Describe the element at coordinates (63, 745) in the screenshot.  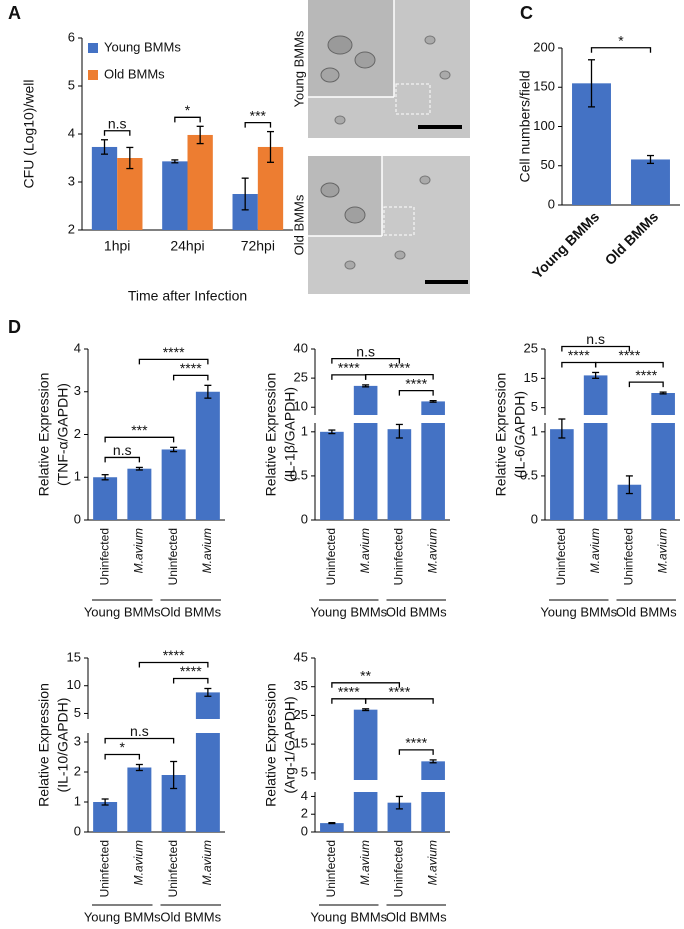
I see `y-axis-label: (IL-10/GAPDH)` at that location.